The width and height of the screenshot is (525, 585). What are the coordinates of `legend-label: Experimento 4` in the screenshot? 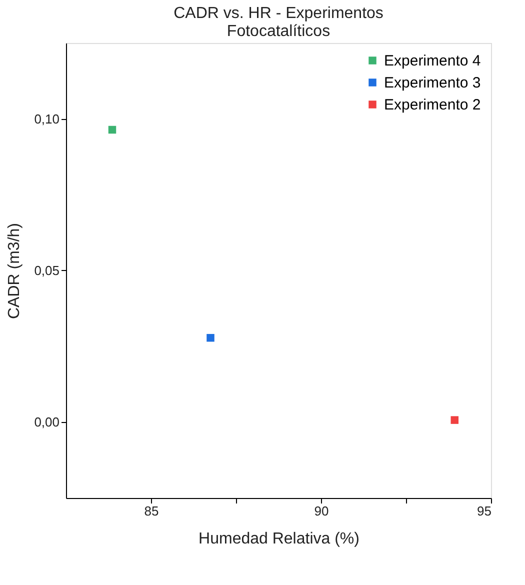 It's located at (432, 61).